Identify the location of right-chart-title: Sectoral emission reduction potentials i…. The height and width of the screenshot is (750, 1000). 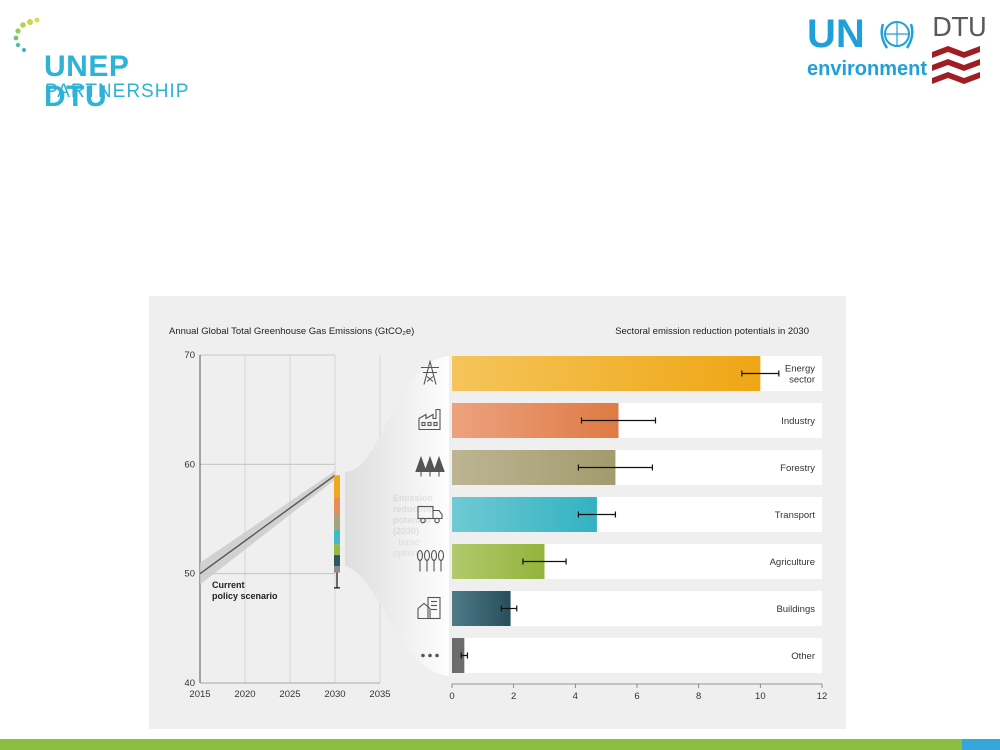
(712, 331).